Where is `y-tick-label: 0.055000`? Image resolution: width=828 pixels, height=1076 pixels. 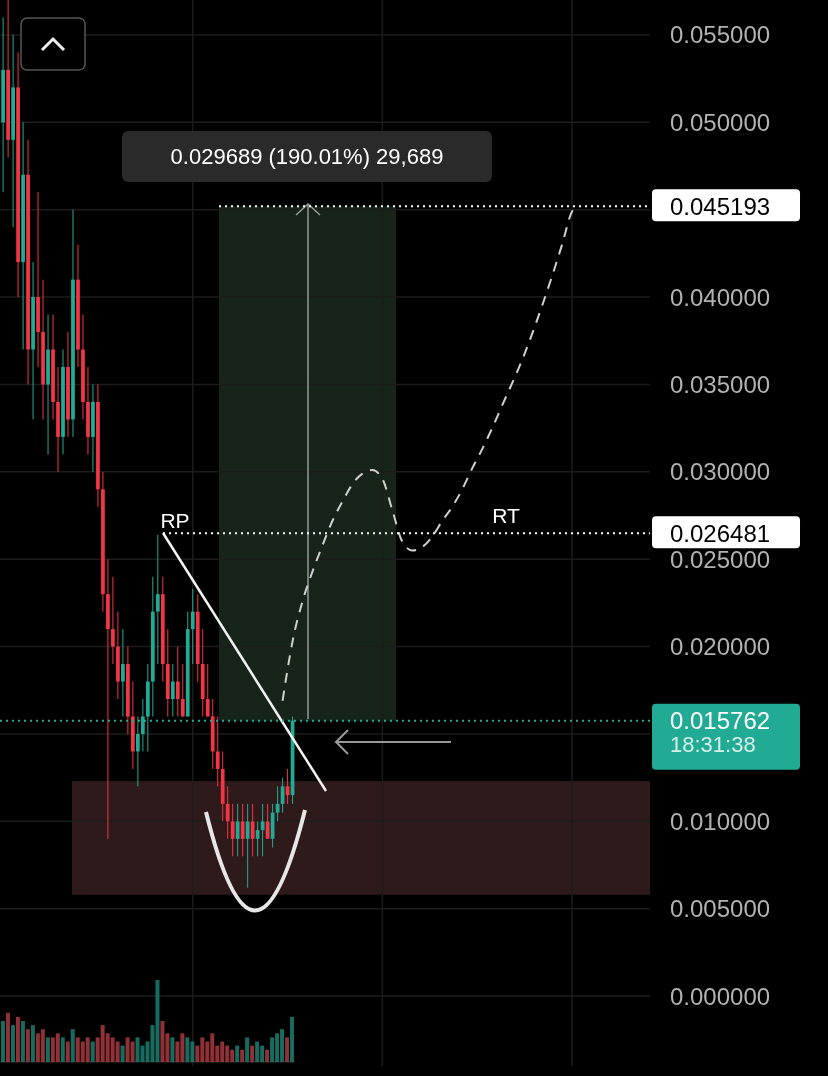
y-tick-label: 0.055000 is located at coordinates (720, 35).